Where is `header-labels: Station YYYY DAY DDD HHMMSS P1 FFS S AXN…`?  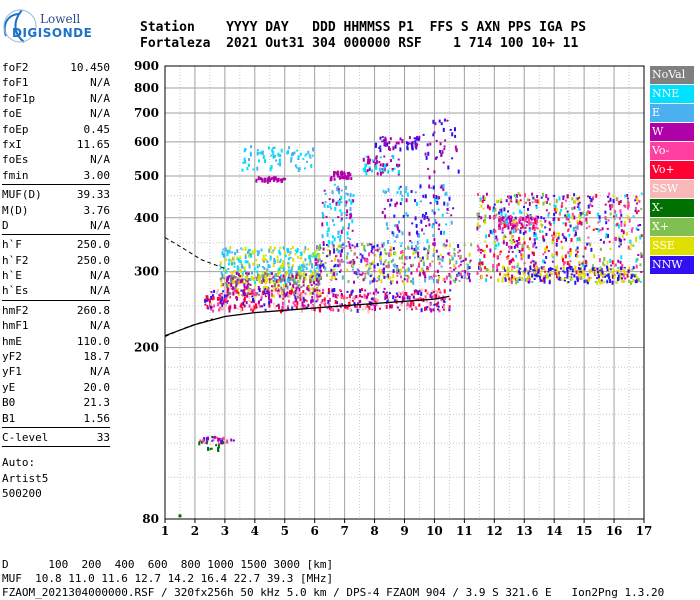
header-labels: Station YYYY DAY DDD HHMMSS P1 FFS S AXN… is located at coordinates (363, 27).